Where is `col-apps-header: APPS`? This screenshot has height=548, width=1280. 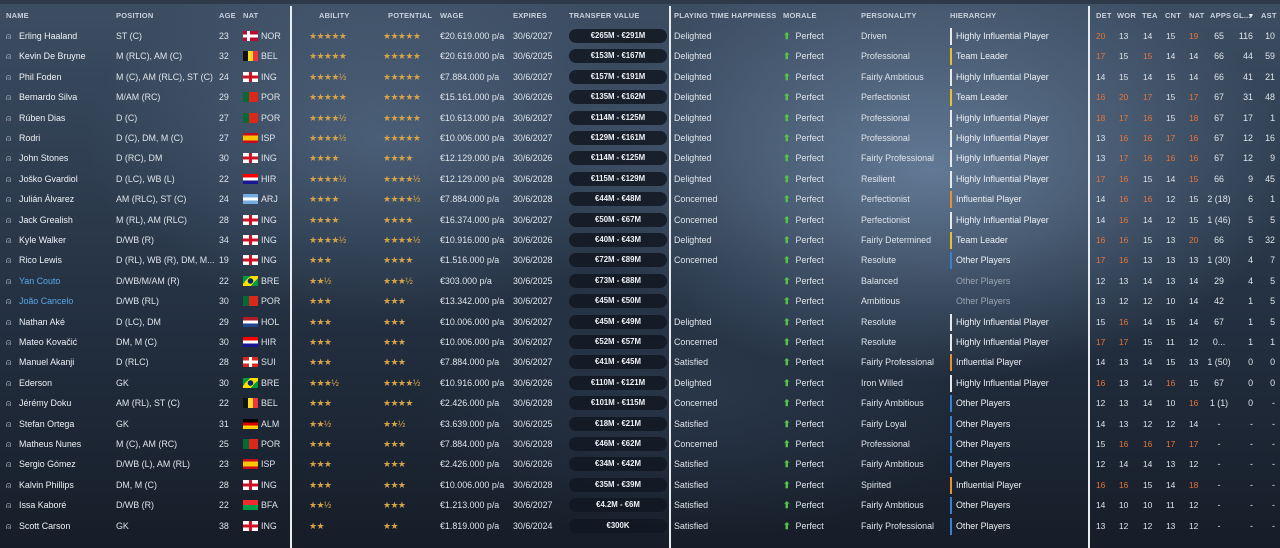 col-apps-header: APPS is located at coordinates (1221, 15).